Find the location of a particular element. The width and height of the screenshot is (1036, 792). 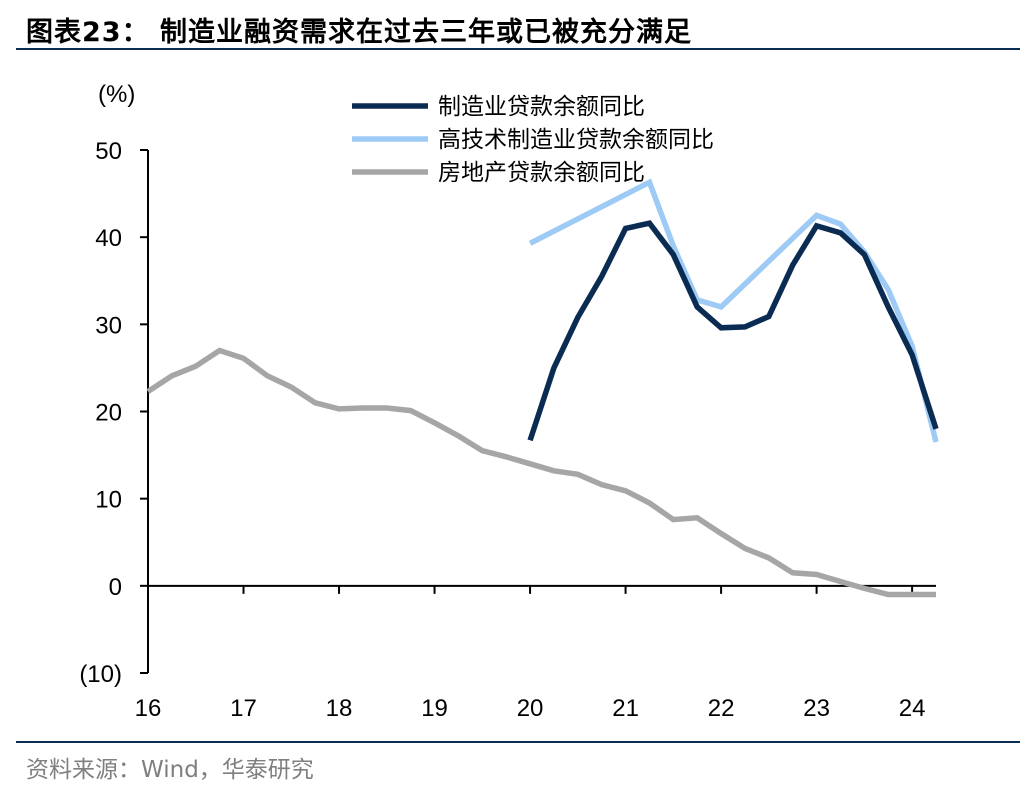

legend-label: 高技术制造业贷款余额同比 is located at coordinates (576, 140).